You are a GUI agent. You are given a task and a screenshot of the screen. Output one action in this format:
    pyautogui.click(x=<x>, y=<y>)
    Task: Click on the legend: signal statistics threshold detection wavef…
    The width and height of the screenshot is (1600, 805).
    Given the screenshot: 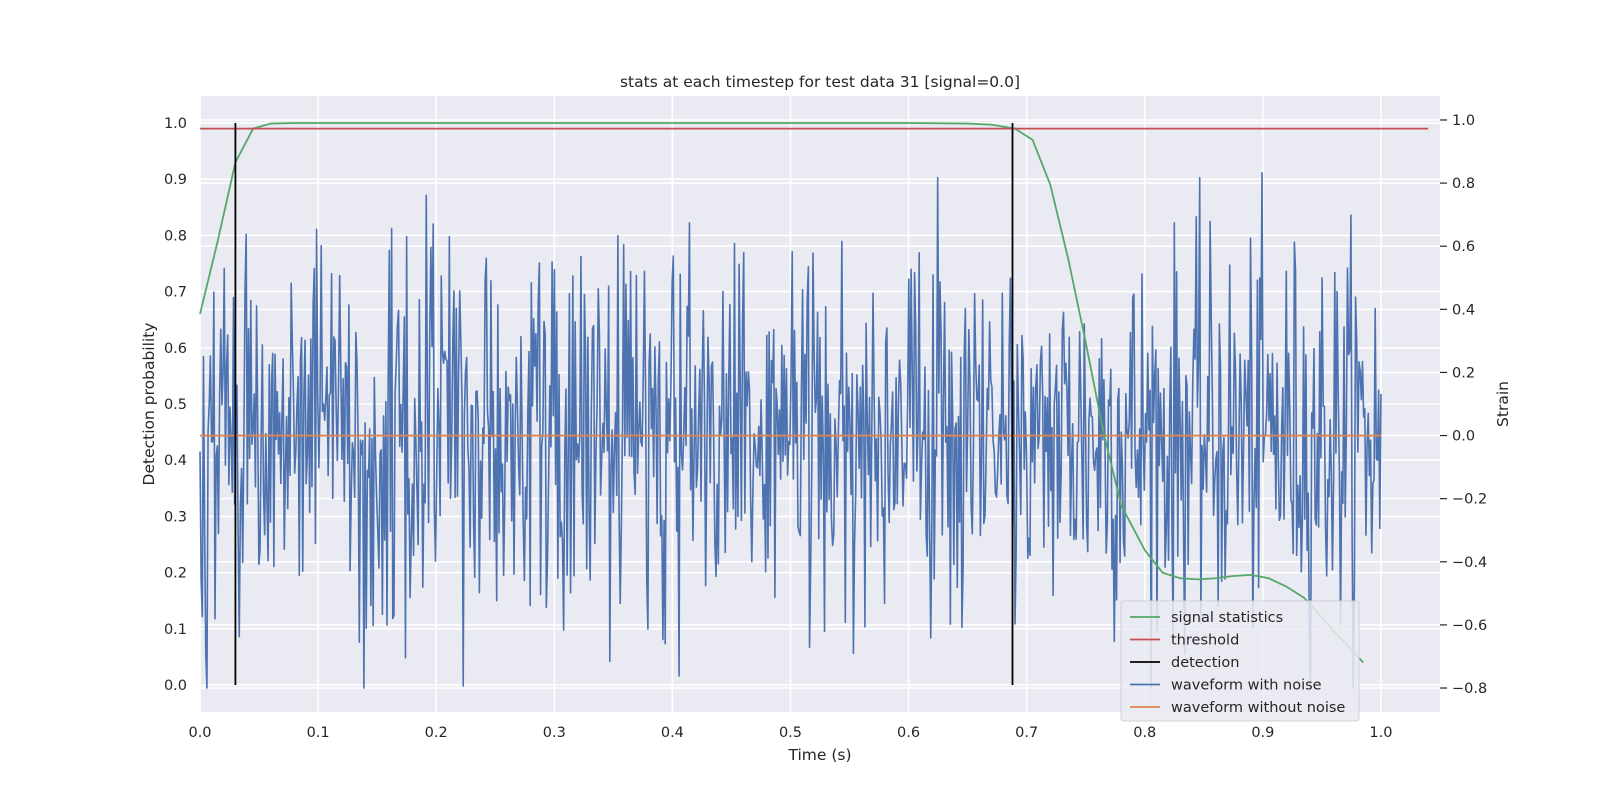 What is the action you would take?
    pyautogui.click(x=1240, y=661)
    